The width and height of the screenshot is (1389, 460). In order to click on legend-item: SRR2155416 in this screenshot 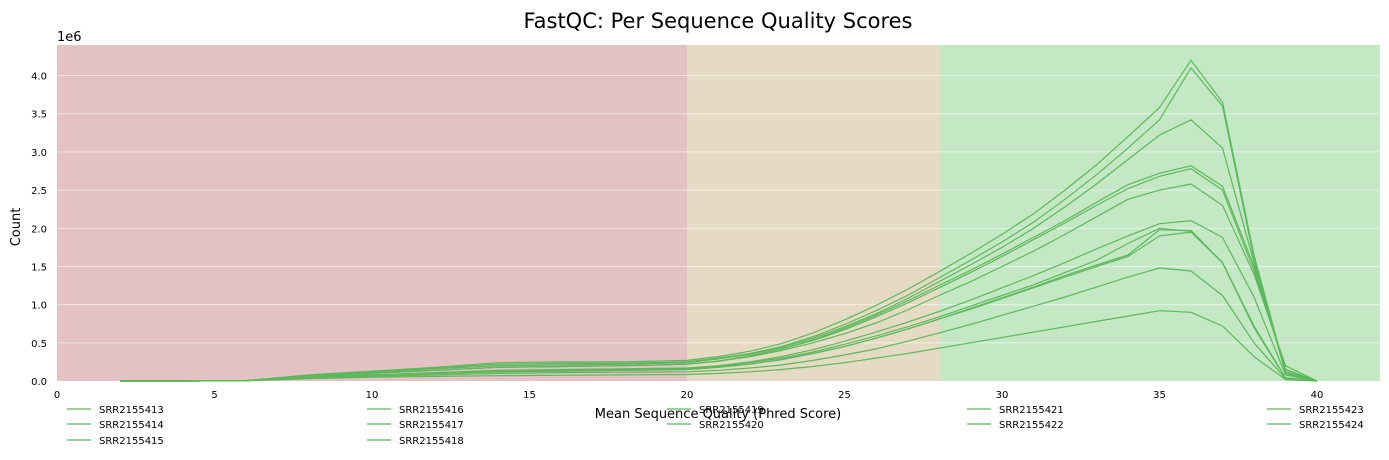, I will do `click(415, 410)`.